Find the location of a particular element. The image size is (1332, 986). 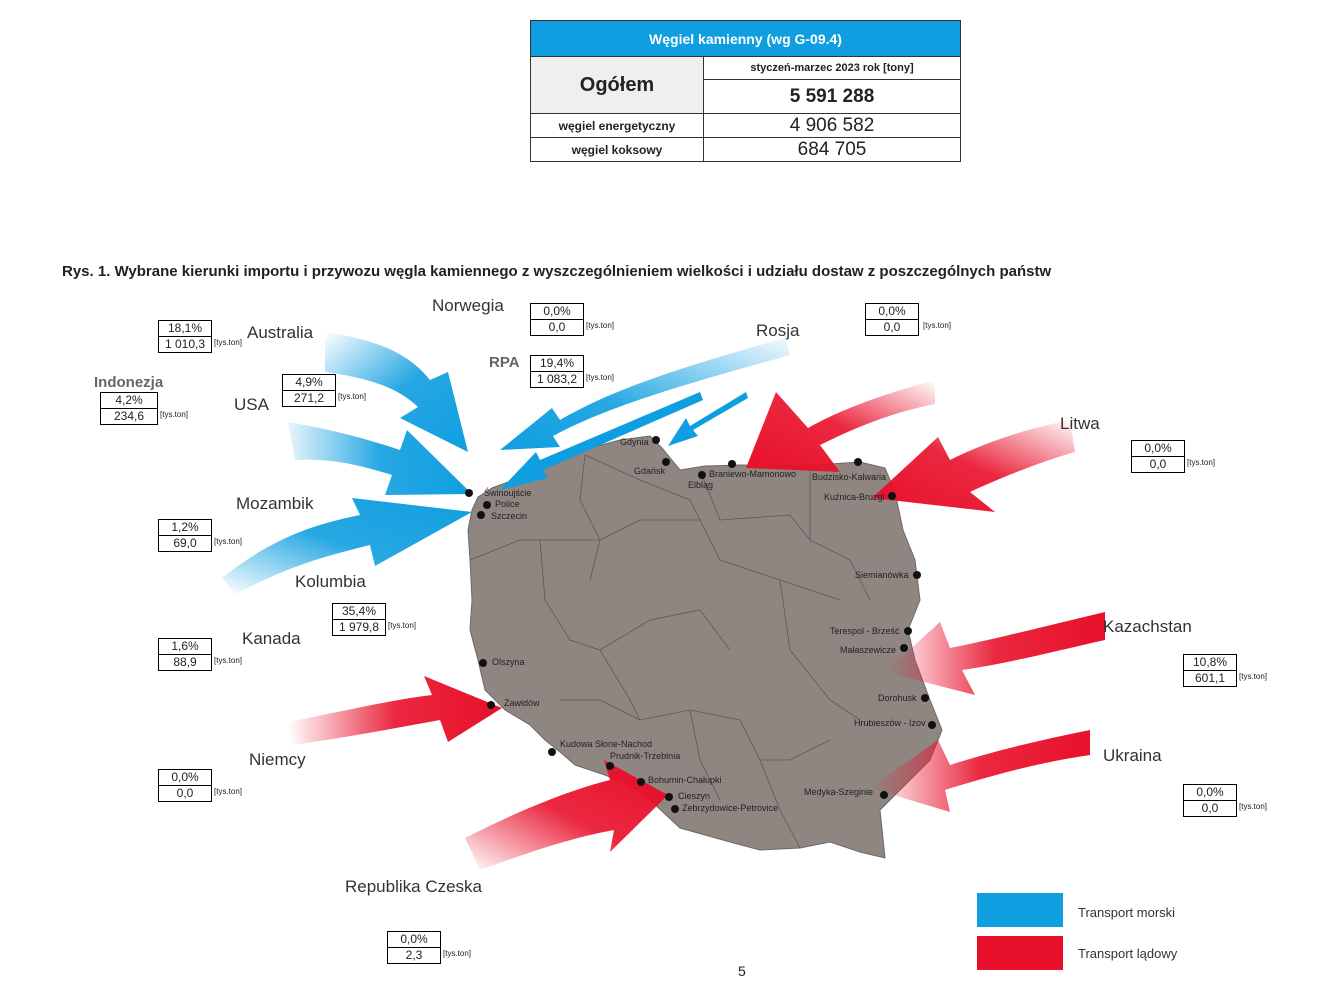

box-kolumbia: 35,4% 1 979,8 [tys.ton] is located at coordinates (374, 619).